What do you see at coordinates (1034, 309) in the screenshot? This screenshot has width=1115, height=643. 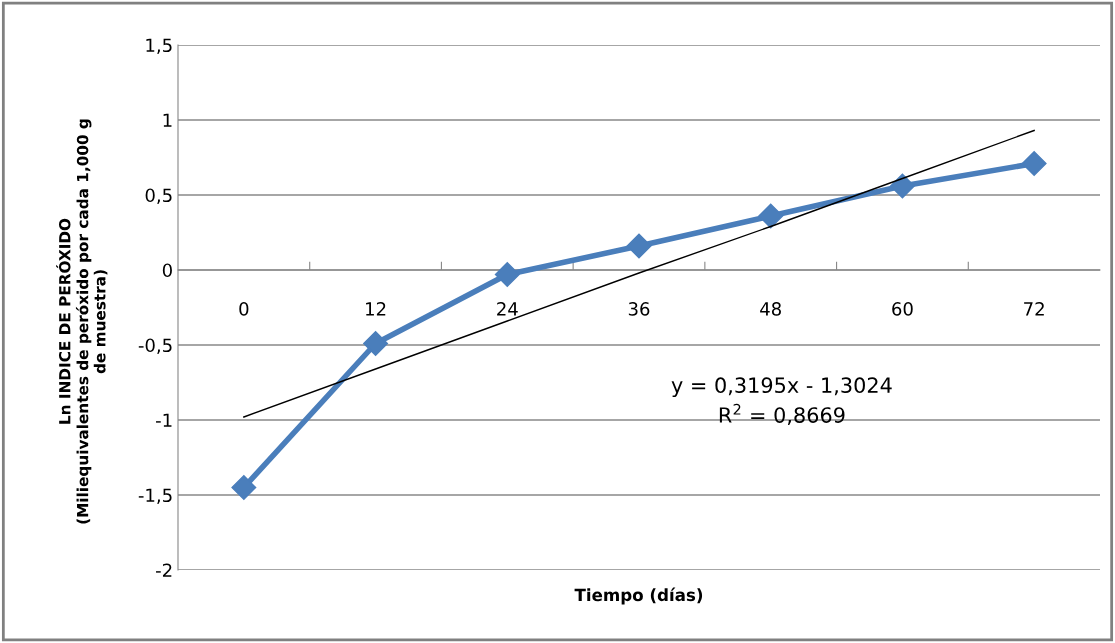 I see `x-tick-label: 72` at bounding box center [1034, 309].